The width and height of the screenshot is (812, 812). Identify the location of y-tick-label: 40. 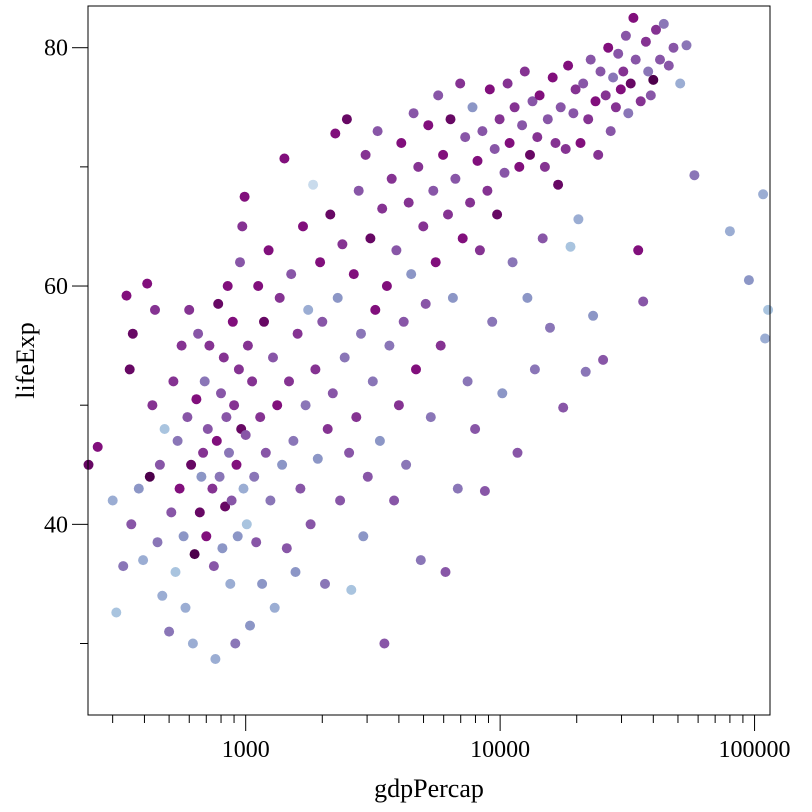
(56, 525).